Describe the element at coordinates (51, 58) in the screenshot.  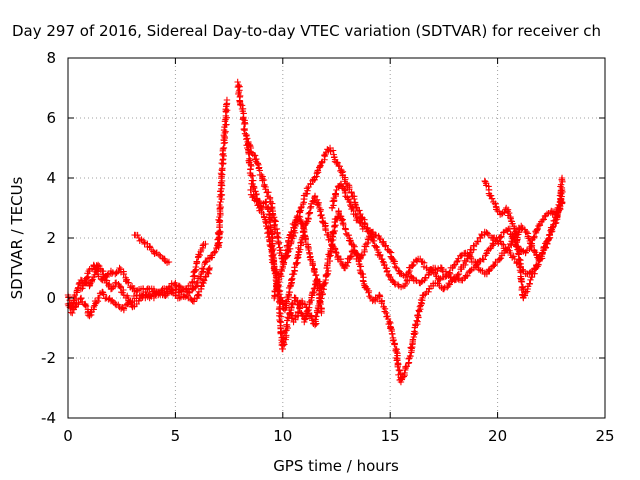
I see `y-tick-label: 8` at that location.